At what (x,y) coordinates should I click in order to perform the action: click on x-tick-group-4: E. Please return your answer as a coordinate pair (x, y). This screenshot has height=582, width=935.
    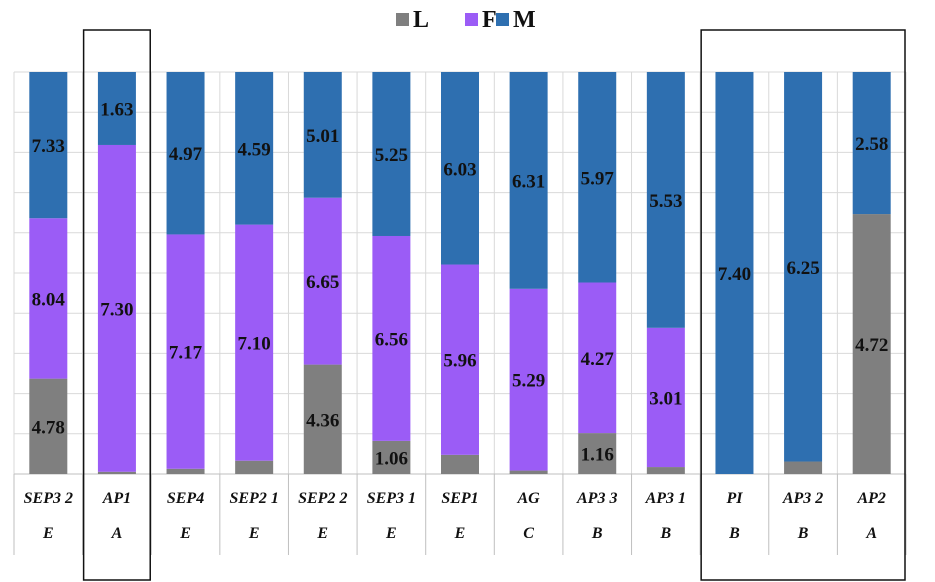
    Looking at the image, I should click on (322, 533).